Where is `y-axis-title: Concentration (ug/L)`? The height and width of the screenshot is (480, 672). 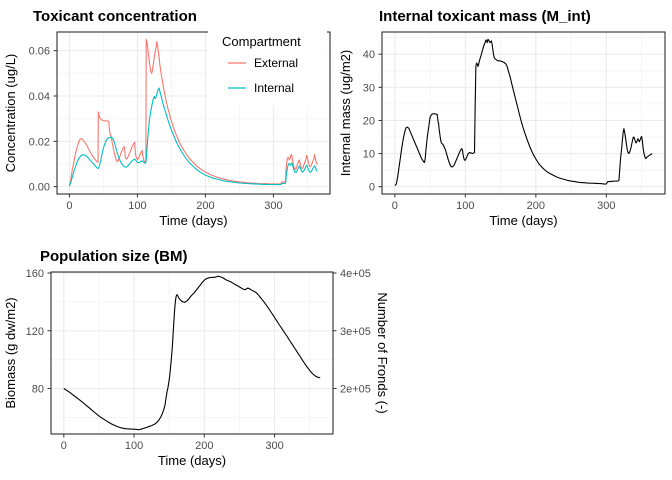
y-axis-title: Concentration (ug/L) is located at coordinates (10, 113).